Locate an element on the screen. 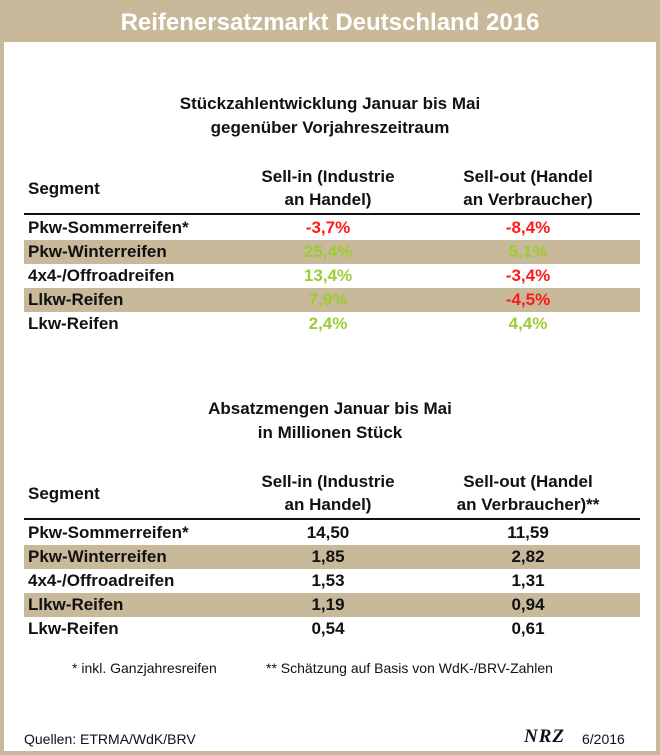 Image resolution: width=660 pixels, height=755 pixels. table-row: Pkw-Sommerreifen* -3,7% -8,4% is located at coordinates (332, 228).